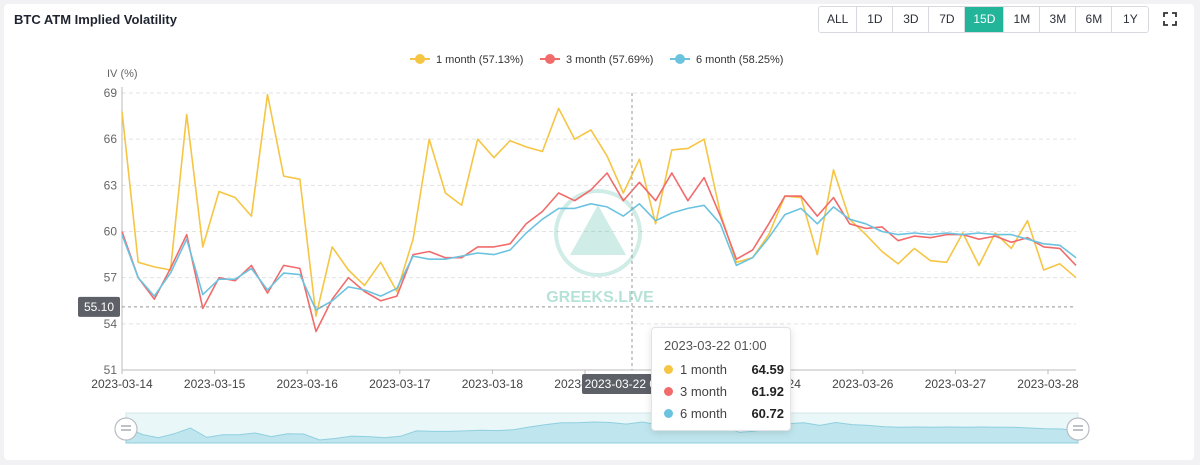 Image resolution: width=1200 pixels, height=465 pixels. I want to click on x-tick-label: 2023-03-17, so click(400, 384).